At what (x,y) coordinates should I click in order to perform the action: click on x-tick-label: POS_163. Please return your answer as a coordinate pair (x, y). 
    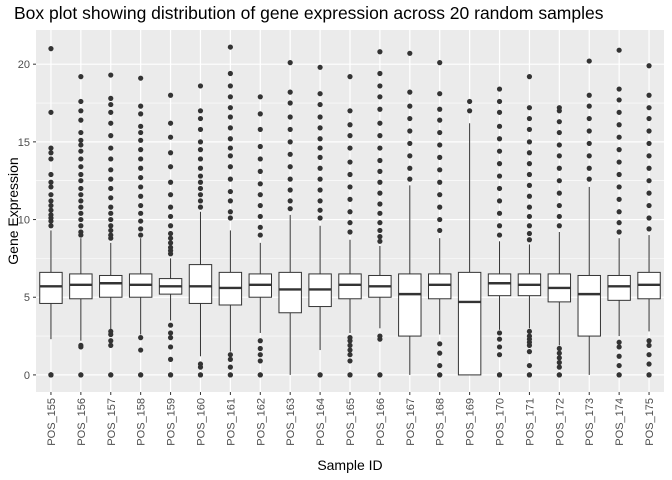
    Looking at the image, I should click on (291, 422).